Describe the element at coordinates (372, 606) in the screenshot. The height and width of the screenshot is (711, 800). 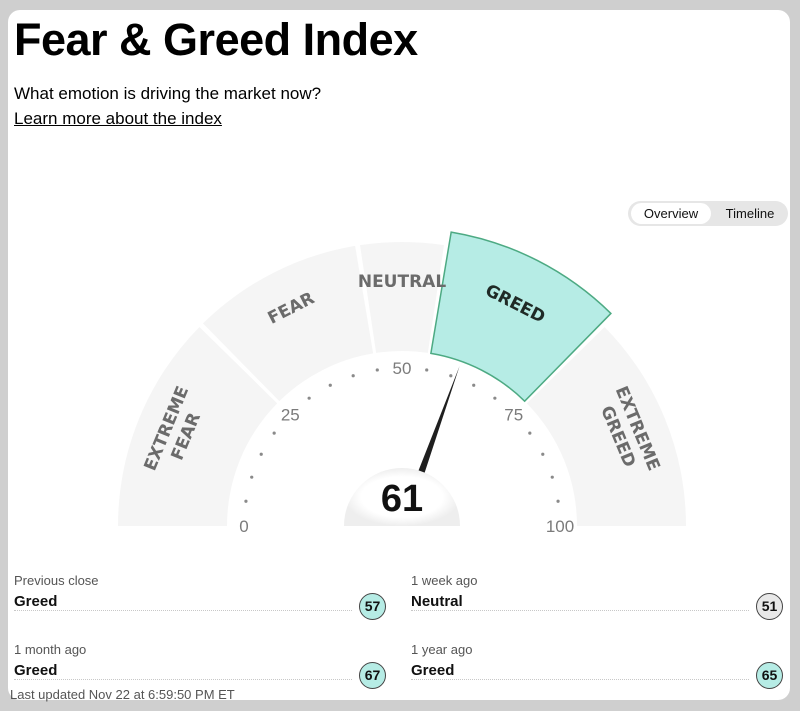
I see `history-value-badge: 57` at that location.